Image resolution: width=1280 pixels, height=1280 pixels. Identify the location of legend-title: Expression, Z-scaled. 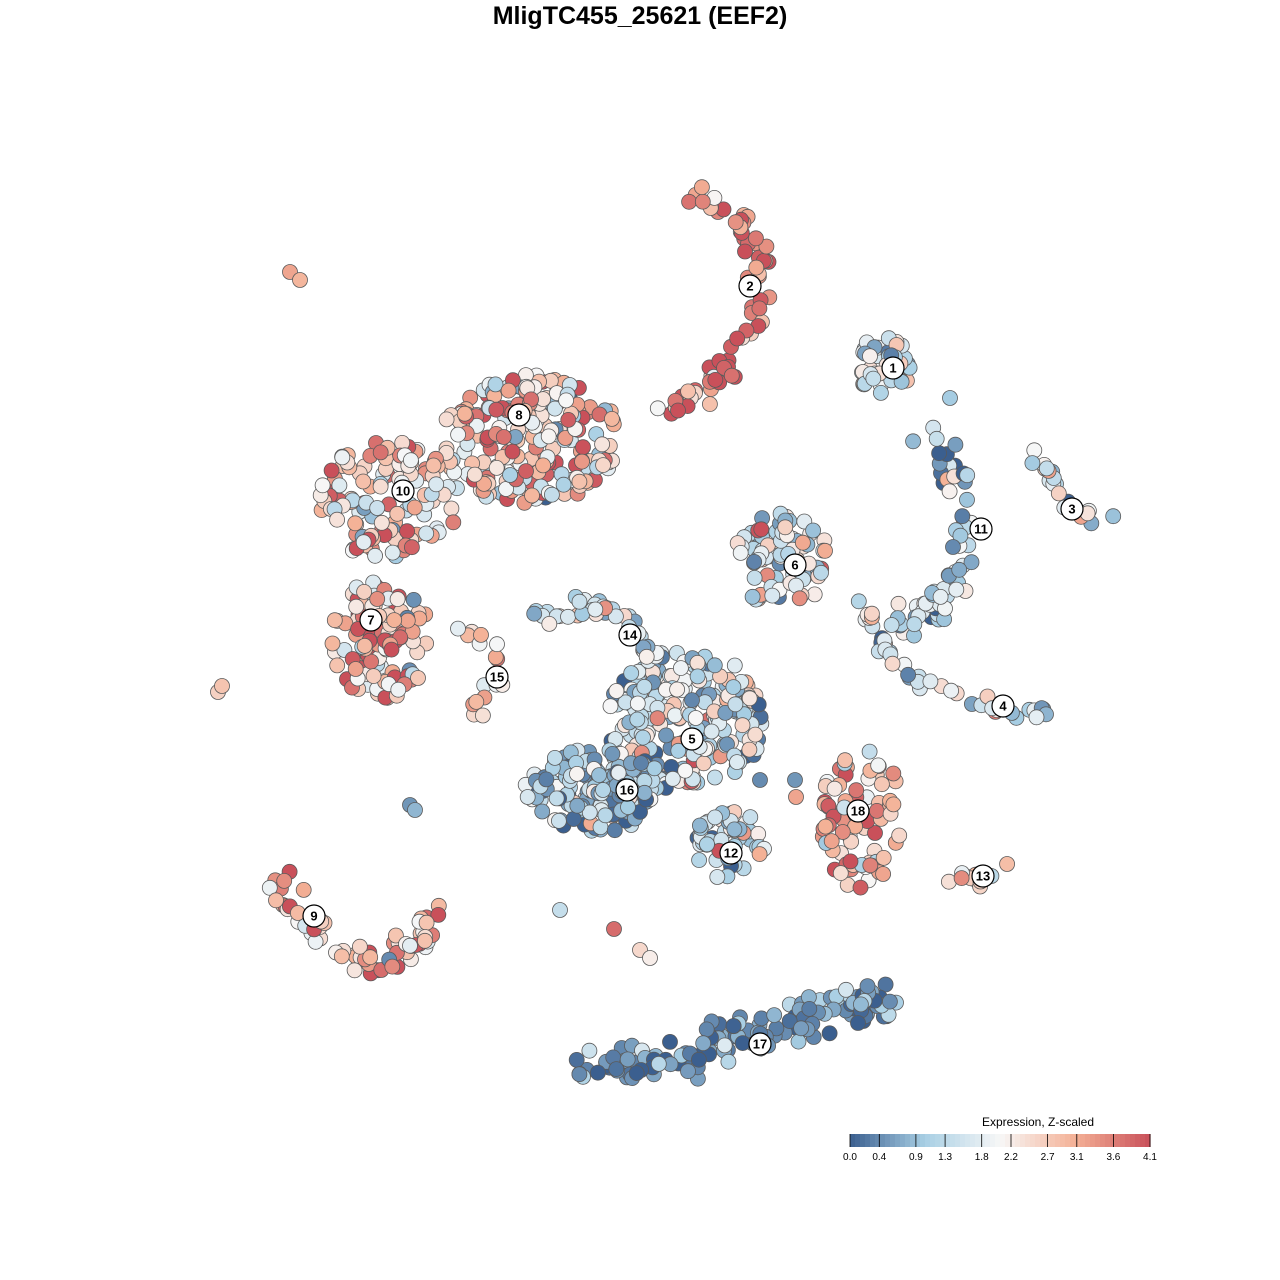
(1038, 1122).